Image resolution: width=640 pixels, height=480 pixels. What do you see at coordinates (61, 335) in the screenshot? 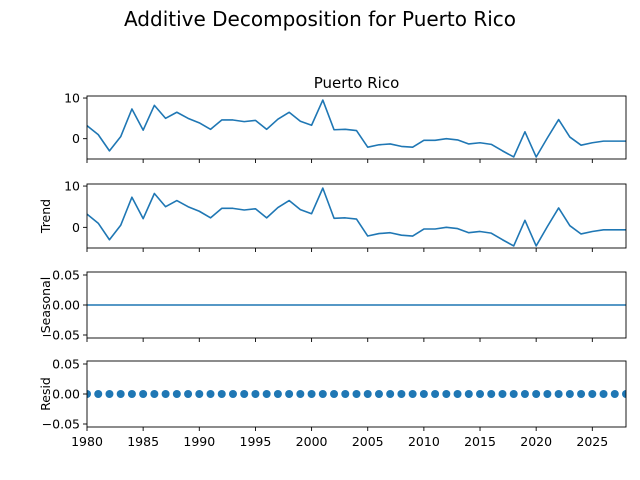
I see `seasonal-ytick-label: −0.05` at bounding box center [61, 335].